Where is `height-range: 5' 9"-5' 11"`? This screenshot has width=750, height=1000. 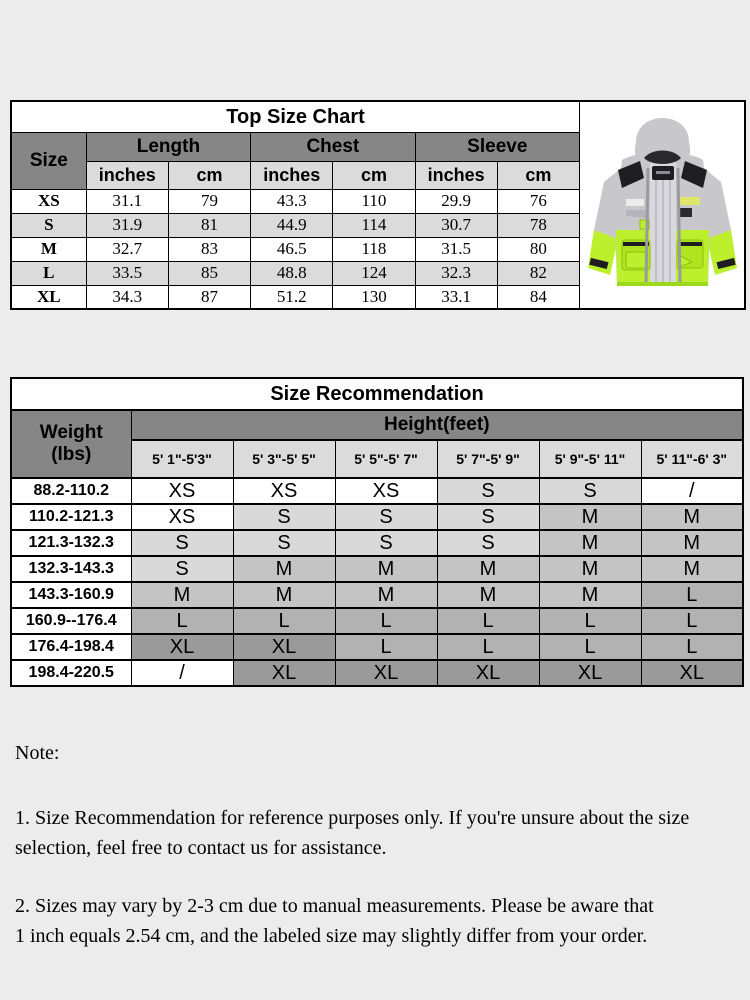 height-range: 5' 9"-5' 11" is located at coordinates (590, 459).